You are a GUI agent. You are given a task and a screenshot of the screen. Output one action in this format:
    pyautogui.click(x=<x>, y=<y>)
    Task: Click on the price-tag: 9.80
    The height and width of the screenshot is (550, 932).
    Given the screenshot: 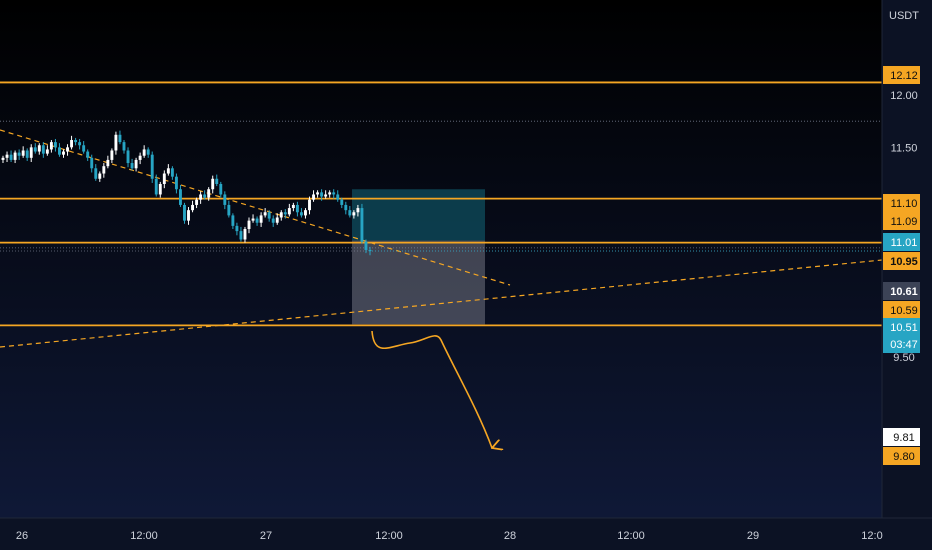 What is the action you would take?
    pyautogui.click(x=901, y=456)
    